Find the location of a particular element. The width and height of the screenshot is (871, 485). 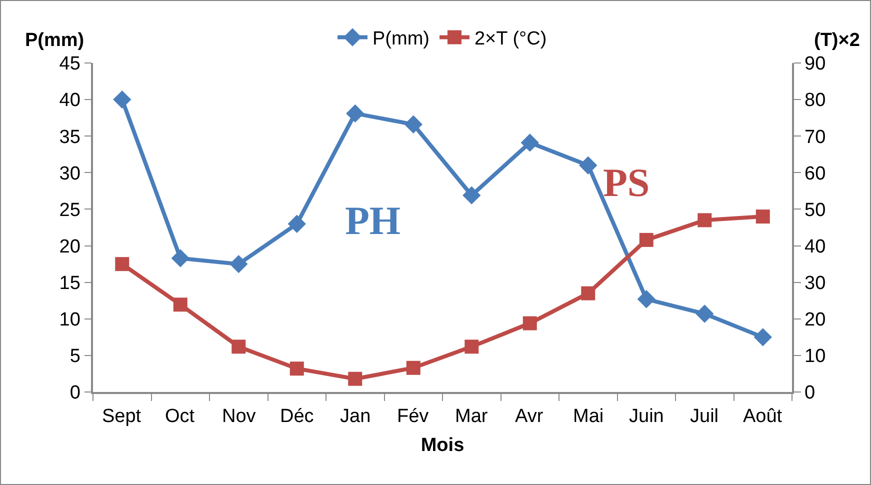

y2-tick-label: 80 is located at coordinates (815, 101).